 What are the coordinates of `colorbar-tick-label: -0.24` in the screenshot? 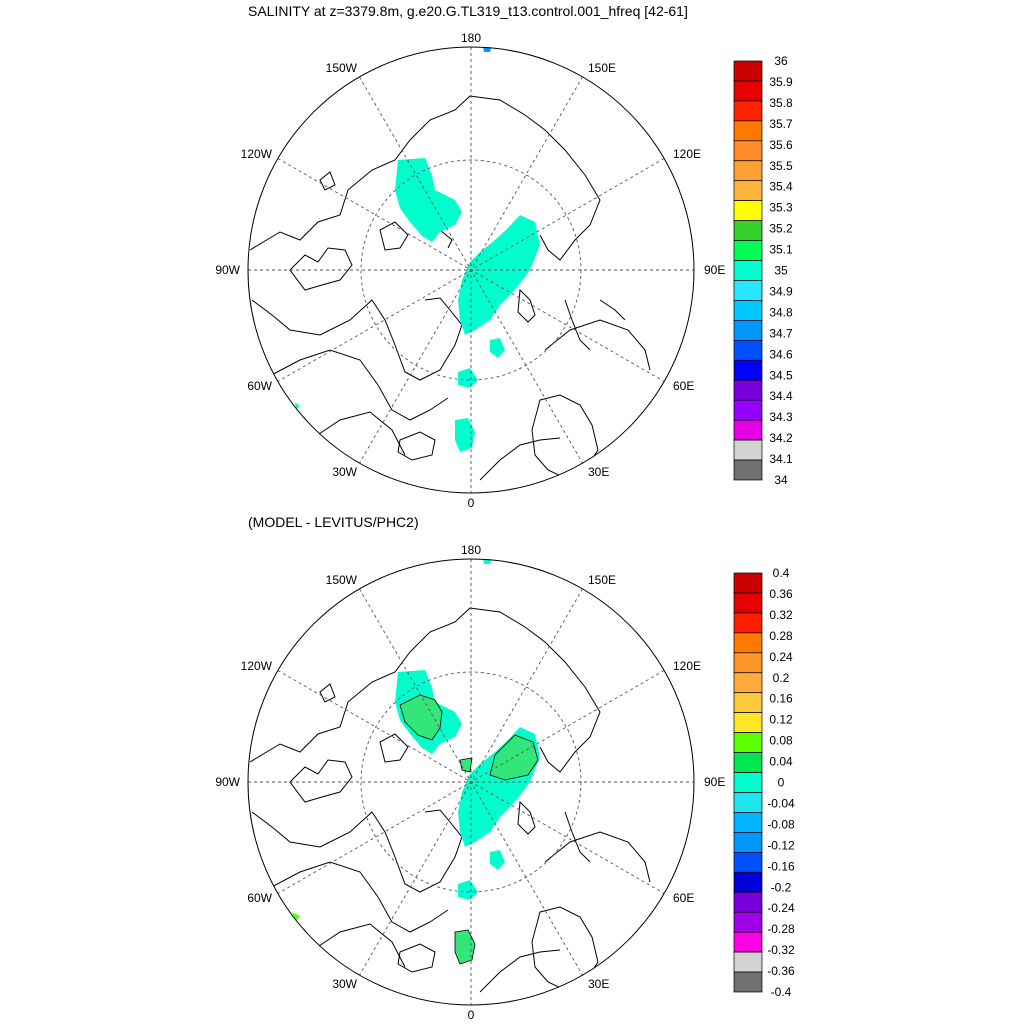 It's located at (781, 908).